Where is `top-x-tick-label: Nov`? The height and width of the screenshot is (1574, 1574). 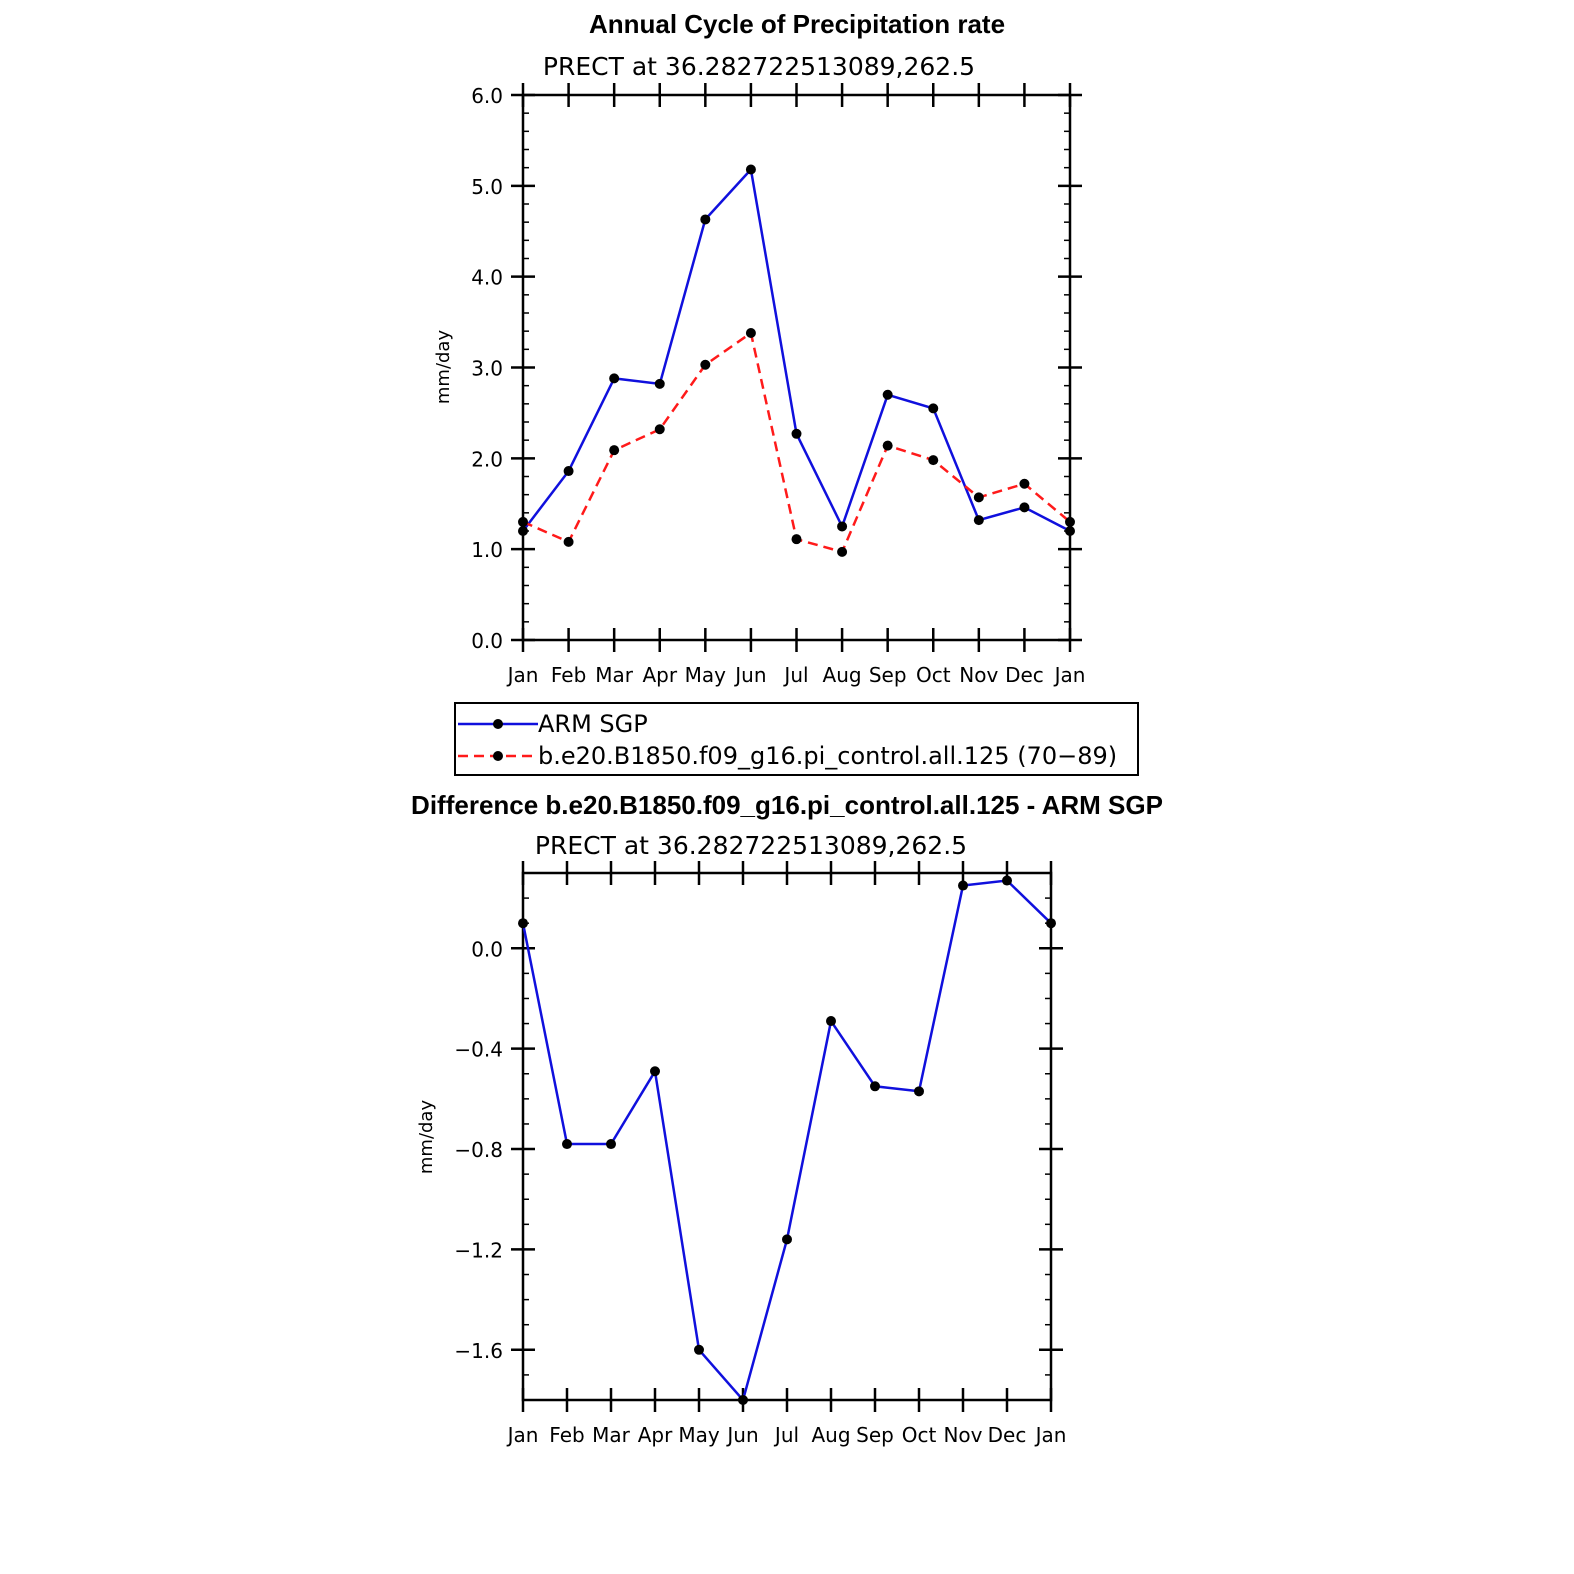 top-x-tick-label: Nov is located at coordinates (978, 675).